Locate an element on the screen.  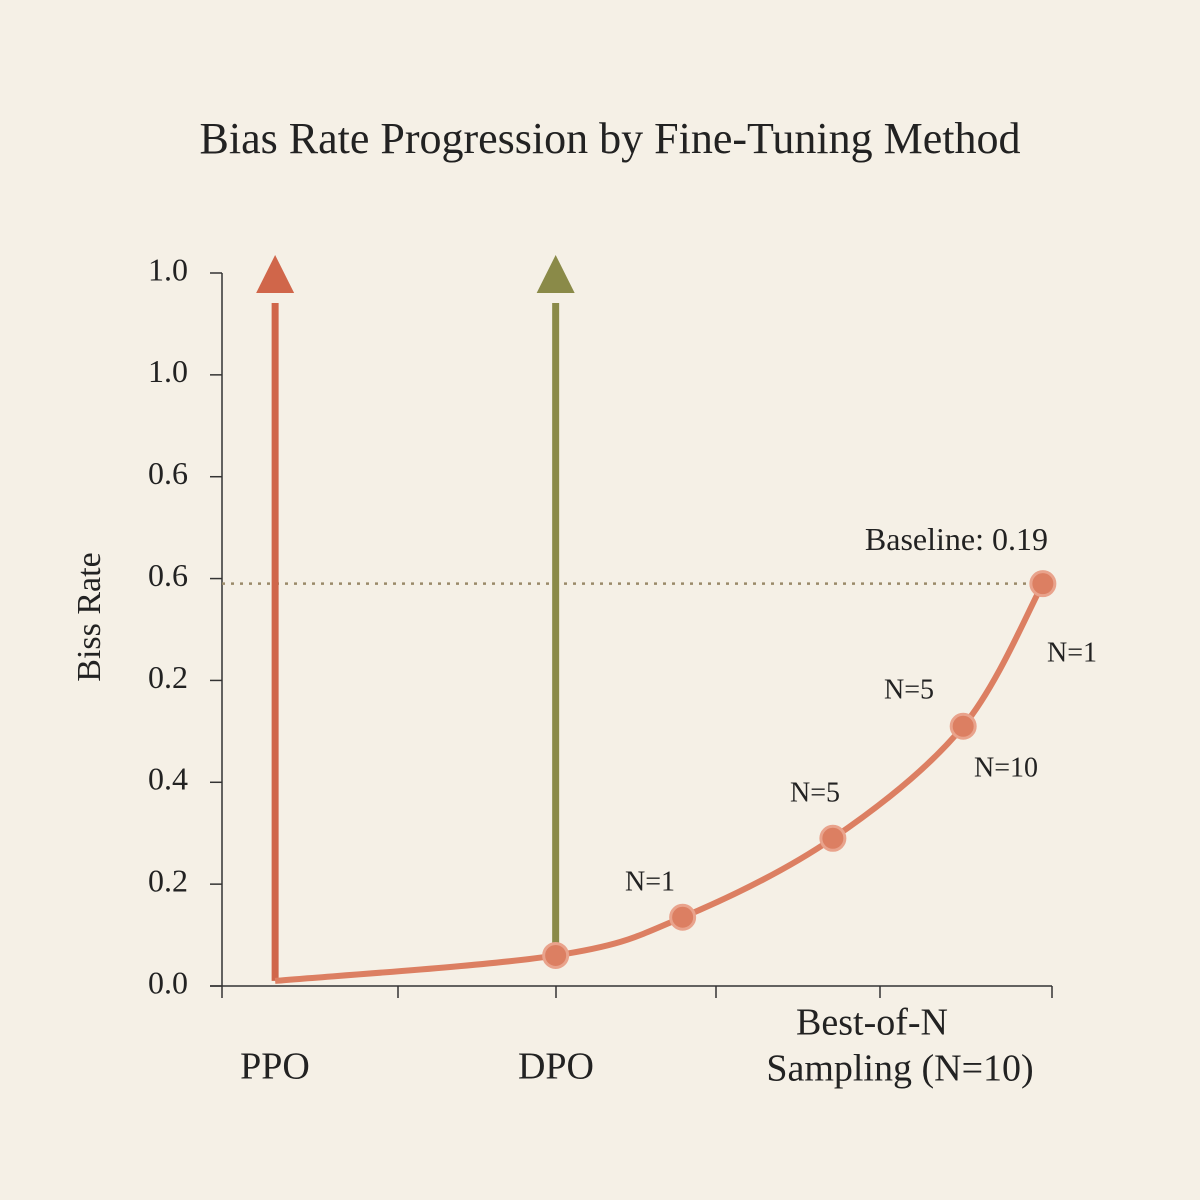
x-label: PPO is located at coordinates (275, 1067).